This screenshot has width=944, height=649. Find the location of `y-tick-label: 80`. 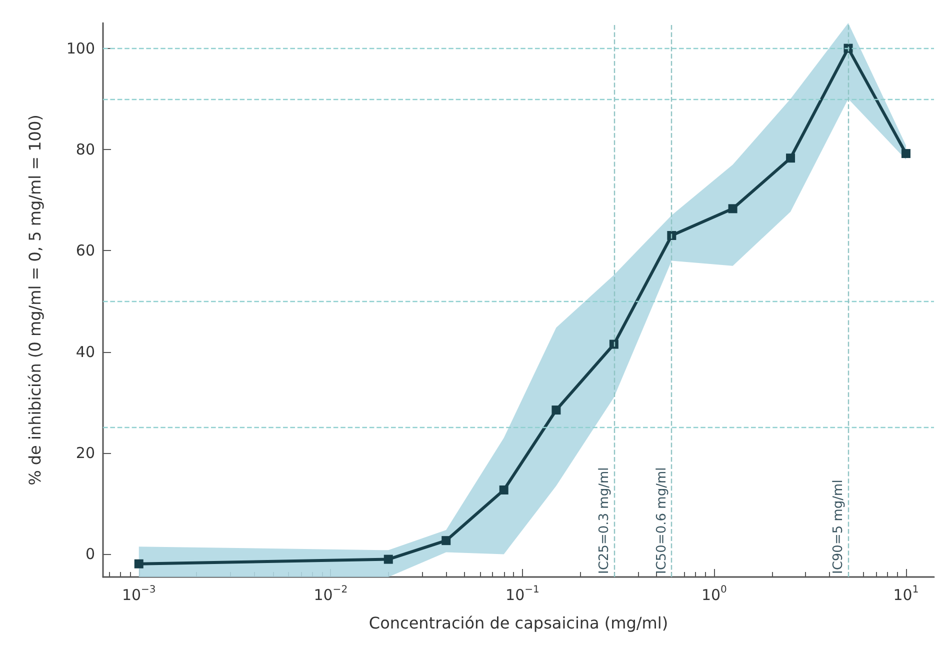

y-tick-label: 80 is located at coordinates (85, 149).